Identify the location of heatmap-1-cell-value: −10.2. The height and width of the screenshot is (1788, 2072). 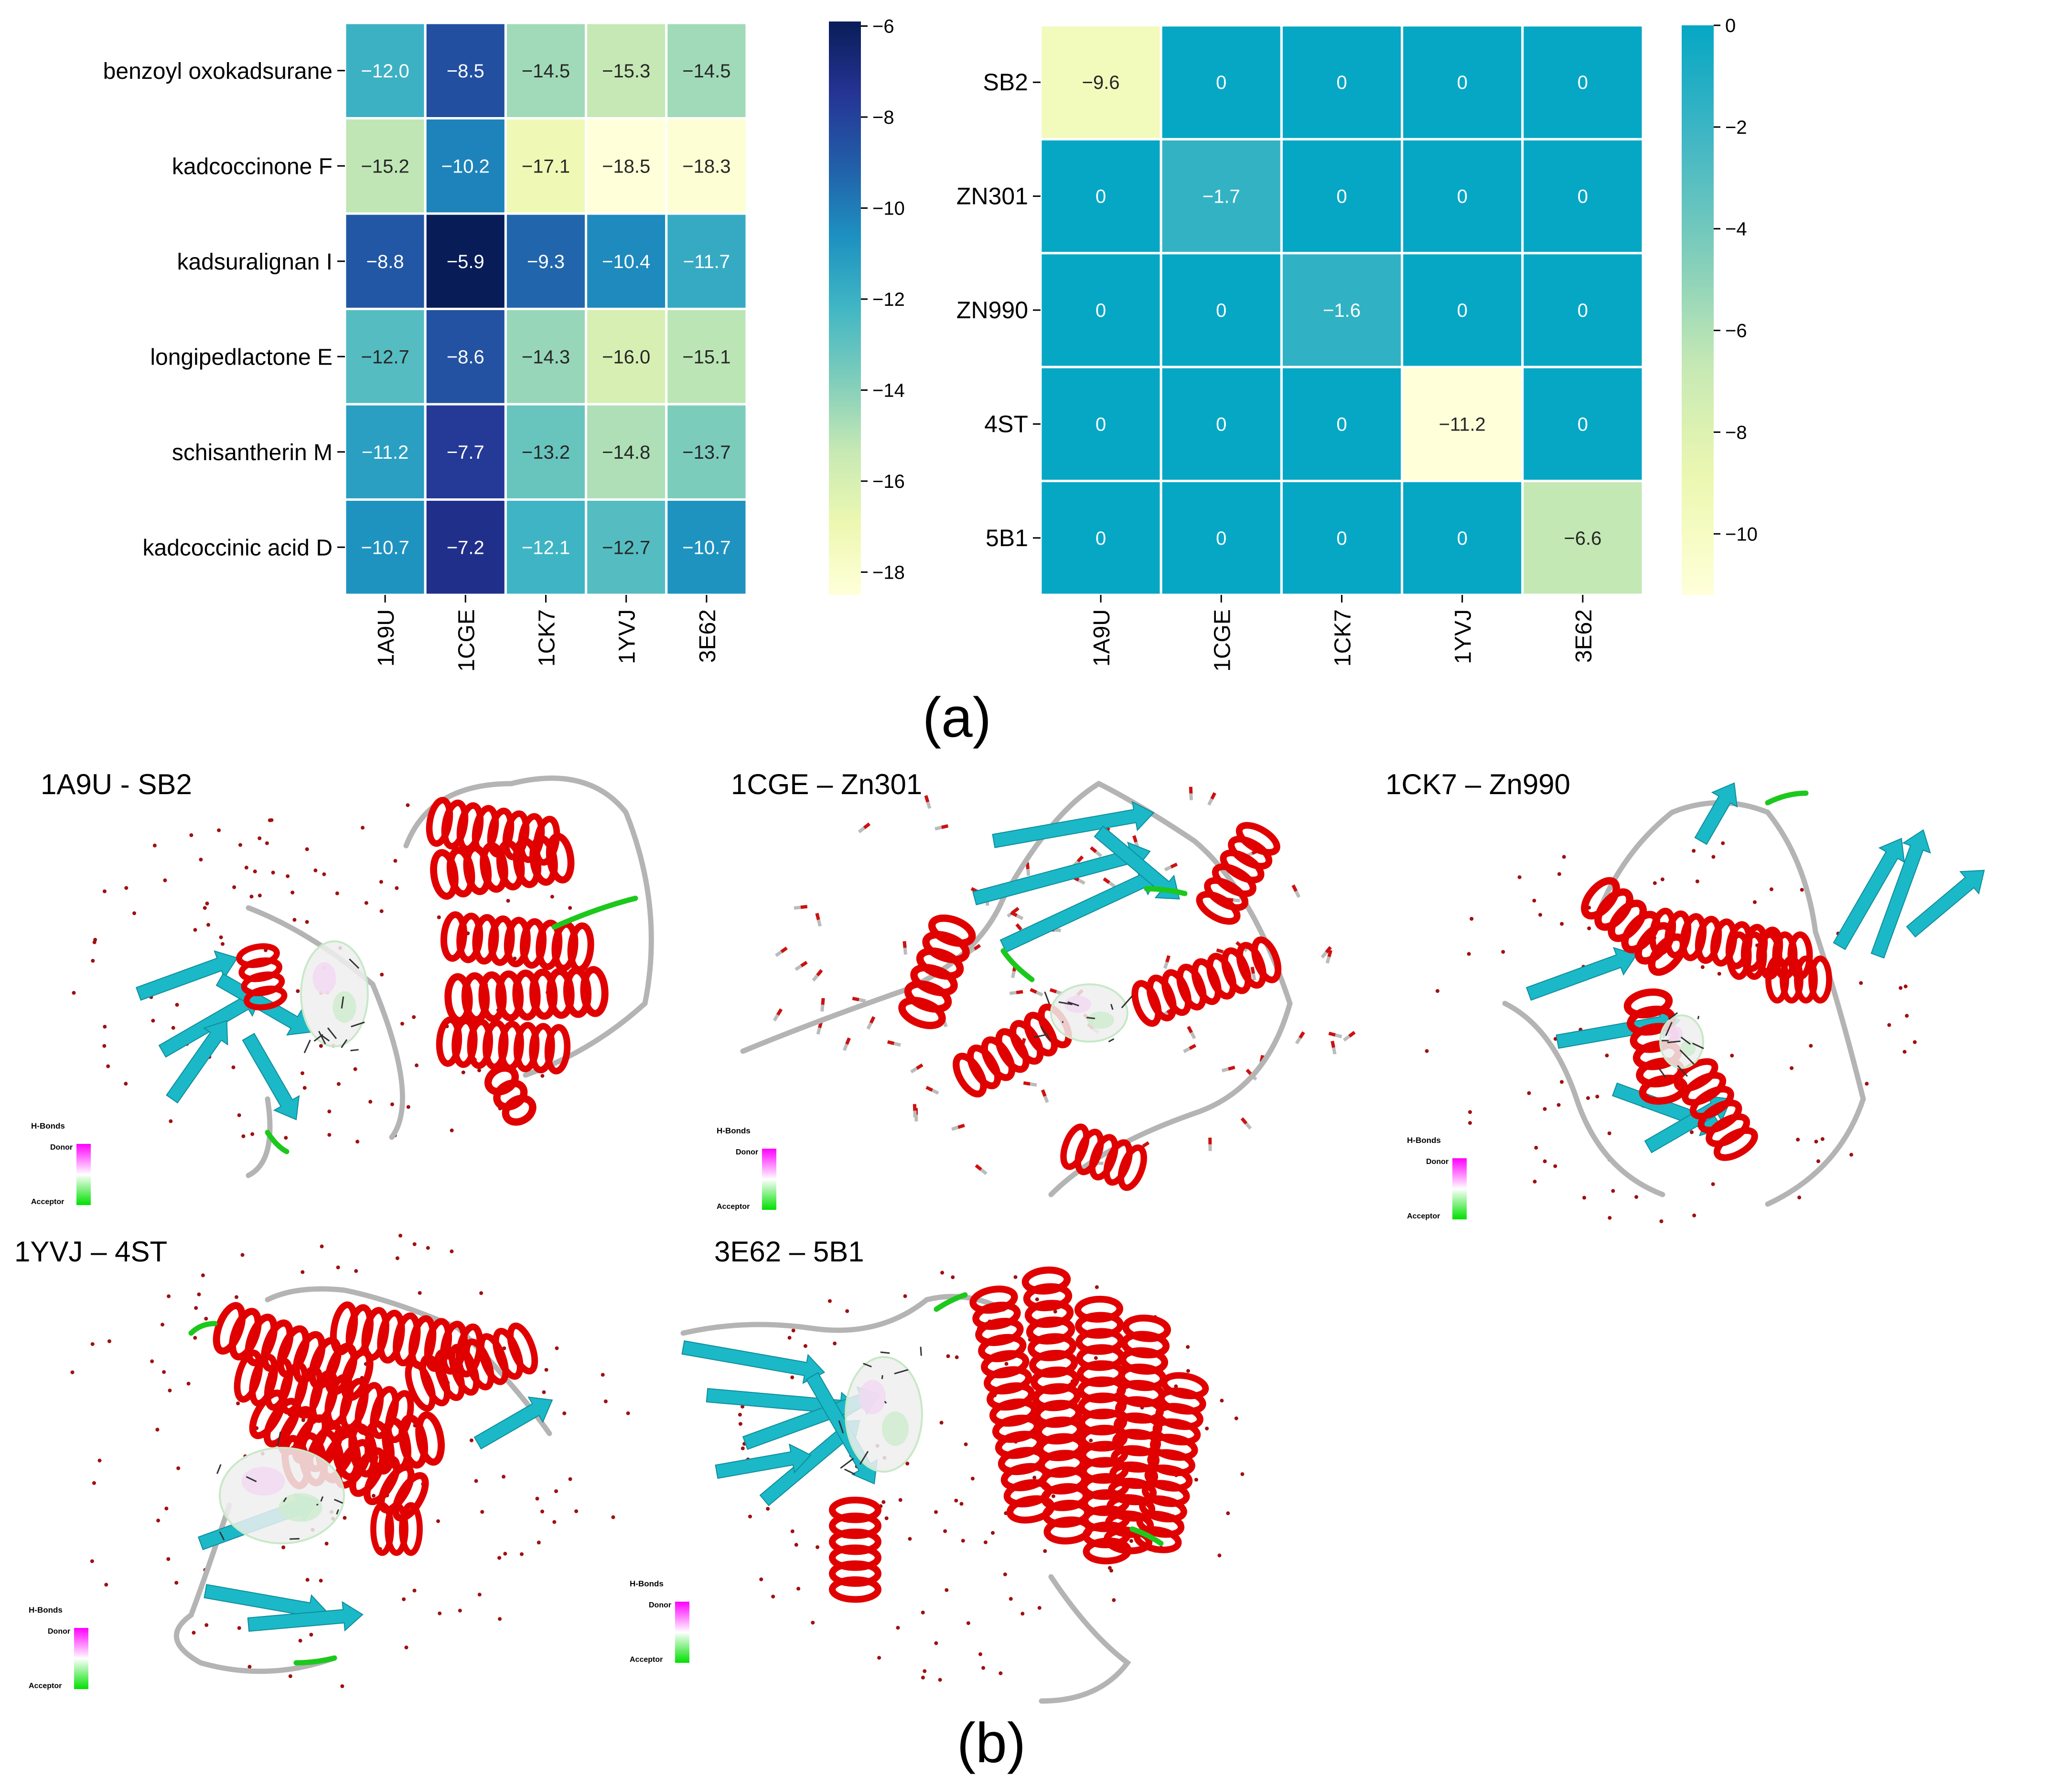
(465, 166).